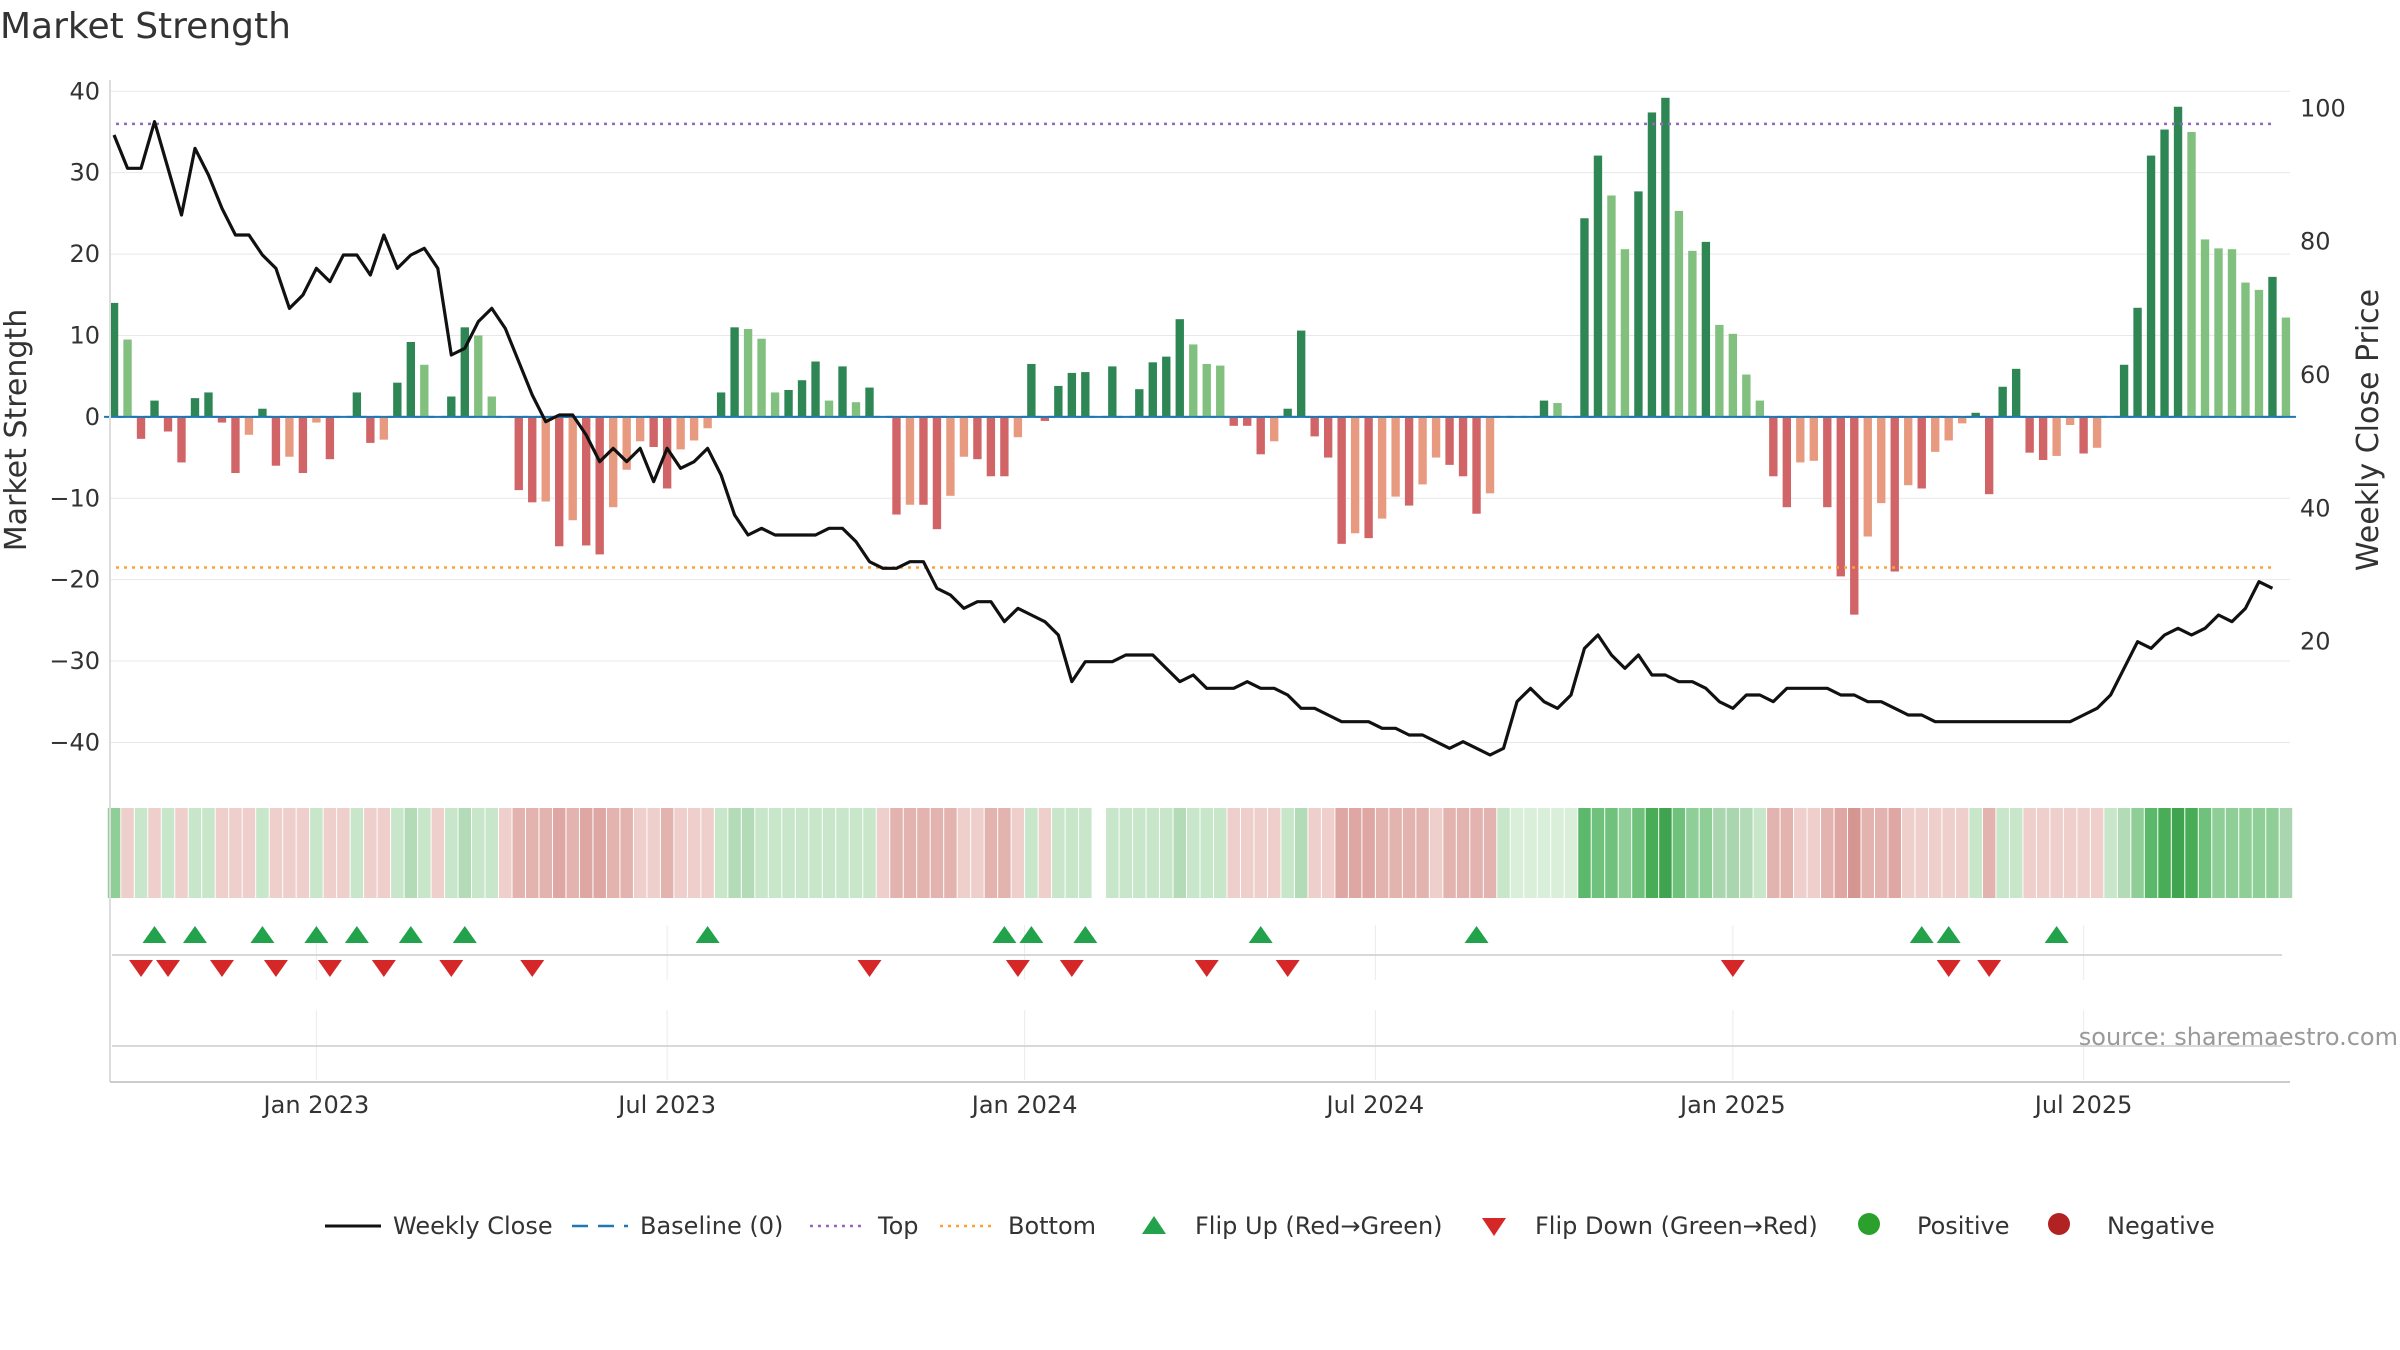  Describe the element at coordinates (84, 254) in the screenshot. I see `y-tick-label: 20` at that location.